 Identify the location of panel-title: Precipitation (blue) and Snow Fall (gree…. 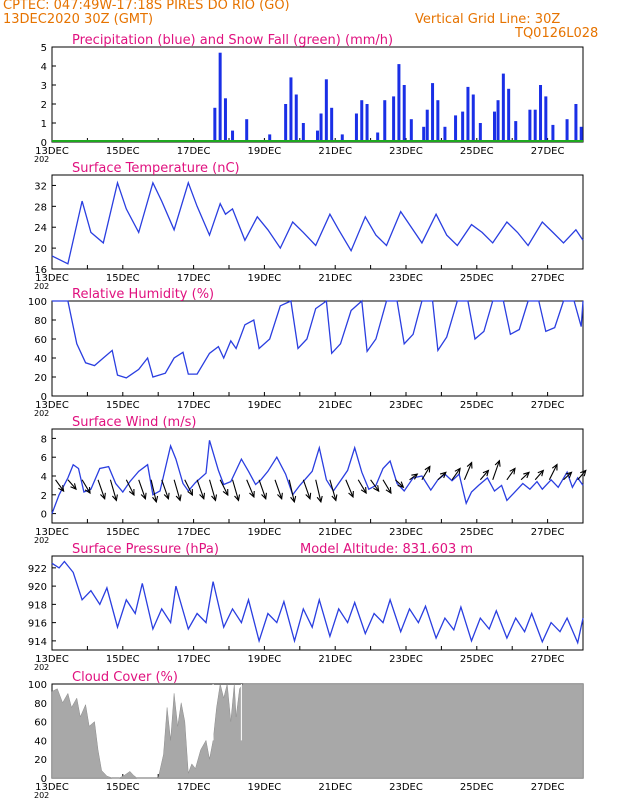
(232, 40).